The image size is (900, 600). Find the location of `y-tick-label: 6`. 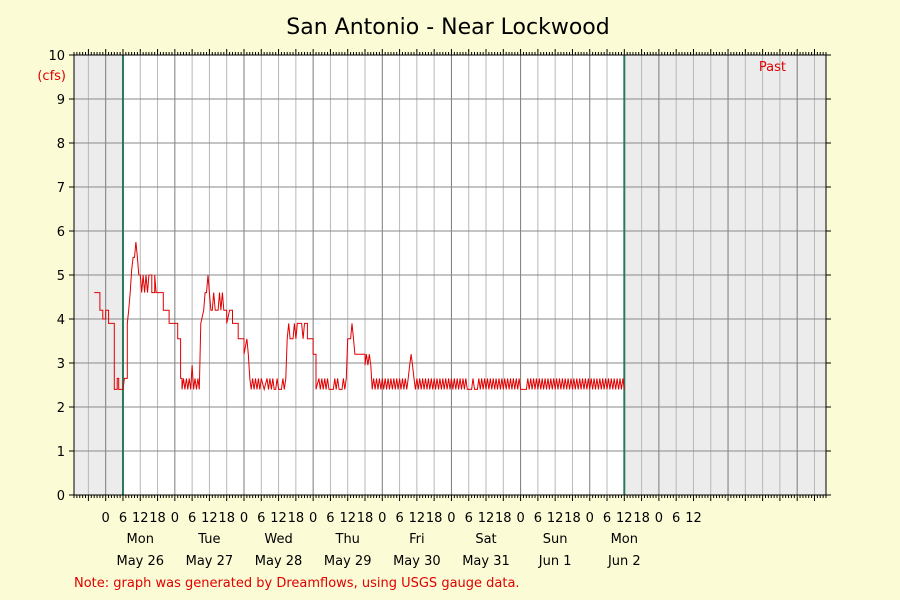

y-tick-label: 6 is located at coordinates (61, 232).